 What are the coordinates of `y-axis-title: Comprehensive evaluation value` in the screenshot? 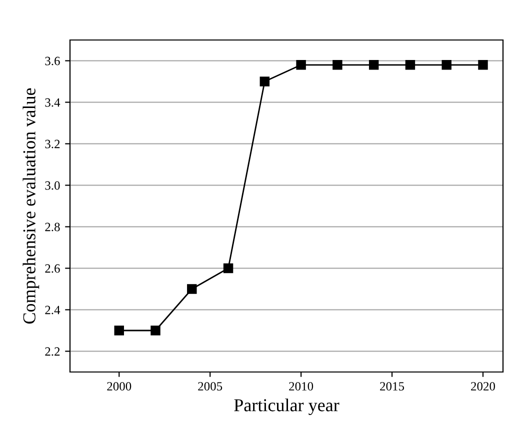 It's located at (31, 206).